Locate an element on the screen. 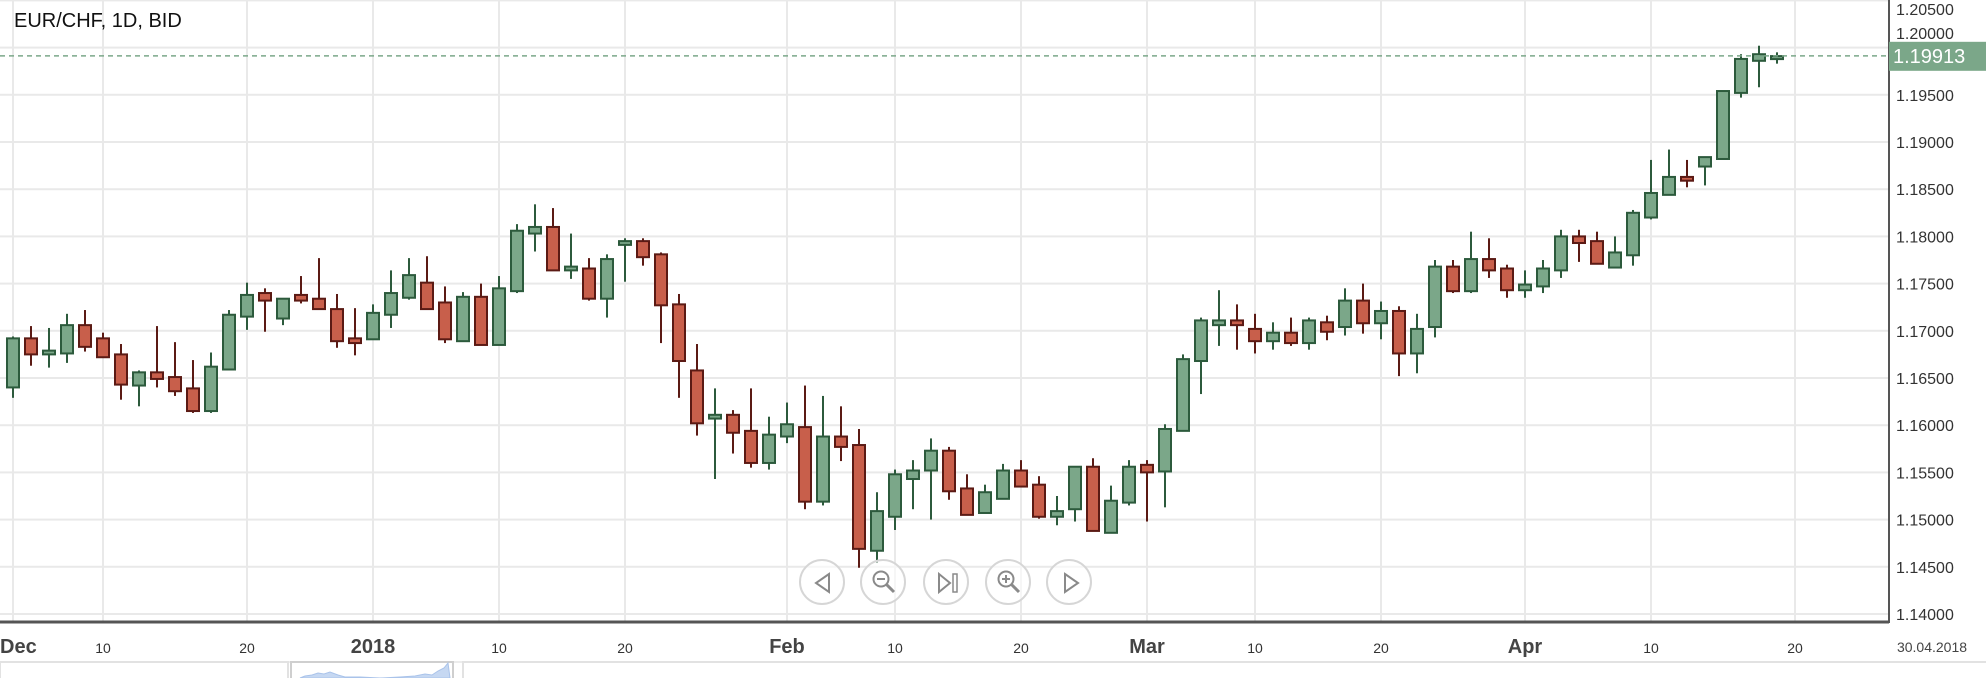 This screenshot has height=678, width=1986. scroll-left-button is located at coordinates (822, 582).